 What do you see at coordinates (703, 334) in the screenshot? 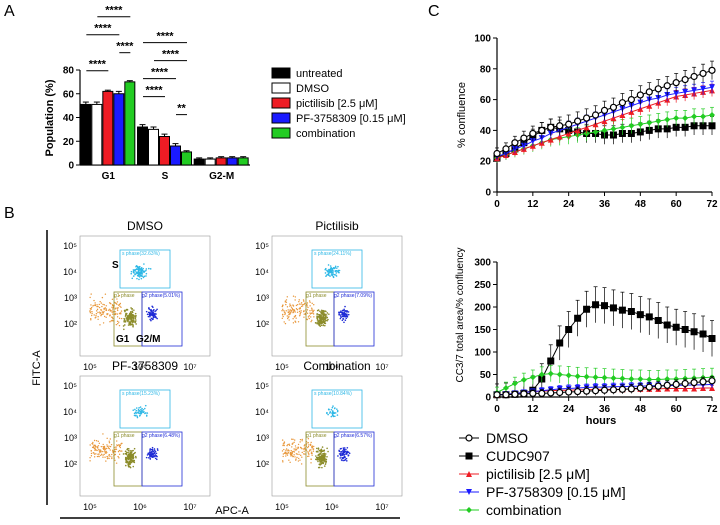
I see `caspase-point-cudc` at bounding box center [703, 334].